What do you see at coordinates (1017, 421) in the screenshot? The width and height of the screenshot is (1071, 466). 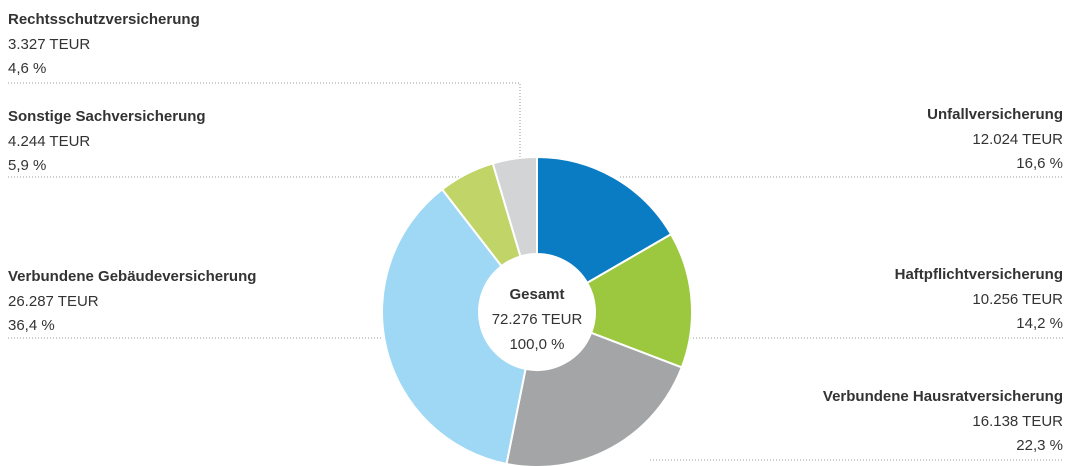 I see `value-label: 16.138 TEUR` at bounding box center [1017, 421].